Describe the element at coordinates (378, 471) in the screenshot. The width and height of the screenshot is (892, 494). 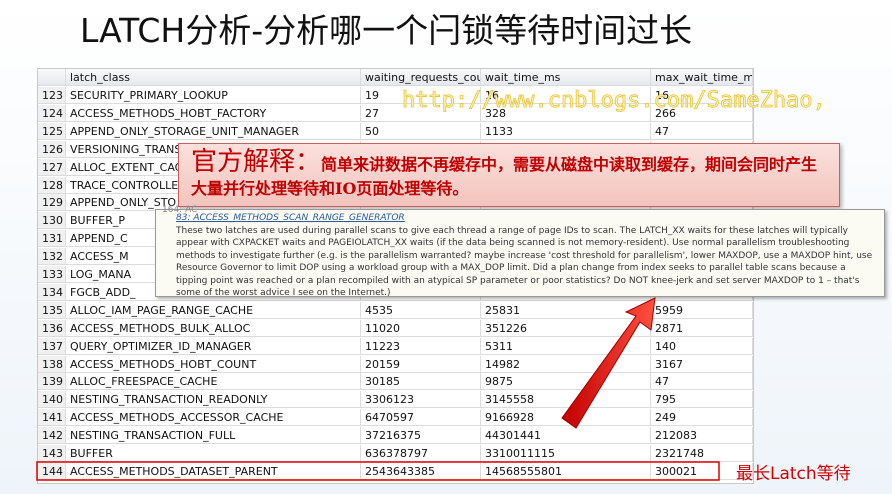
I see `highlight-box` at that location.